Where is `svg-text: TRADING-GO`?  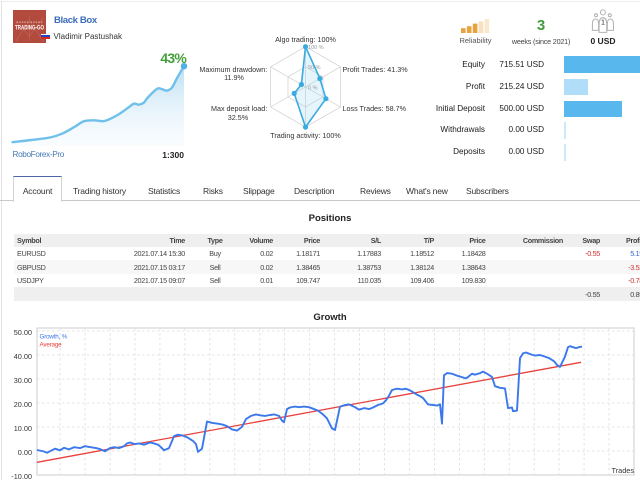 svg-text: TRADING-GO is located at coordinates (29, 27).